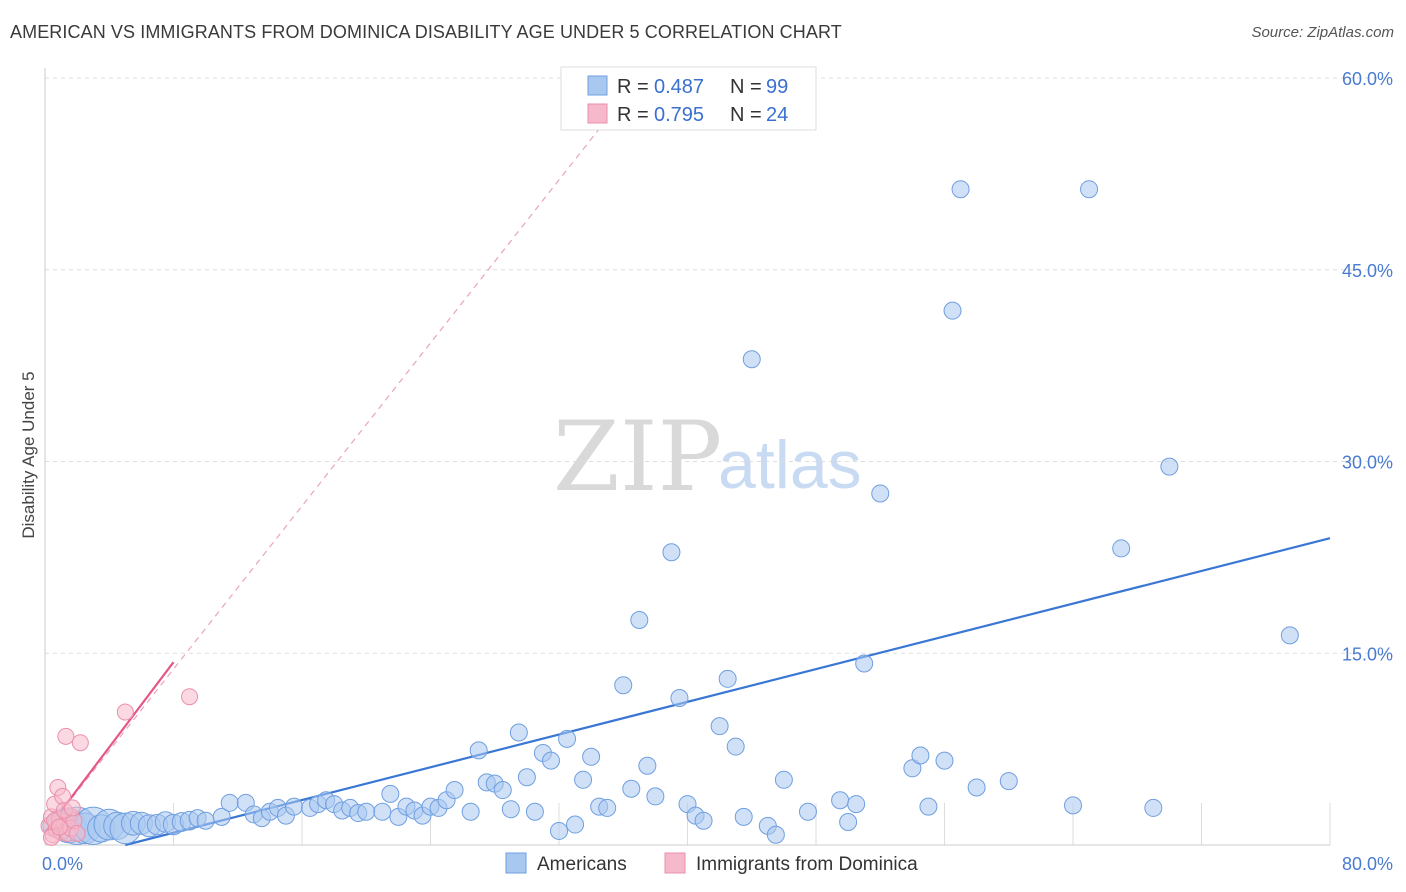 The width and height of the screenshot is (1406, 892). I want to click on watermark-atlas: atlas, so click(790, 465).